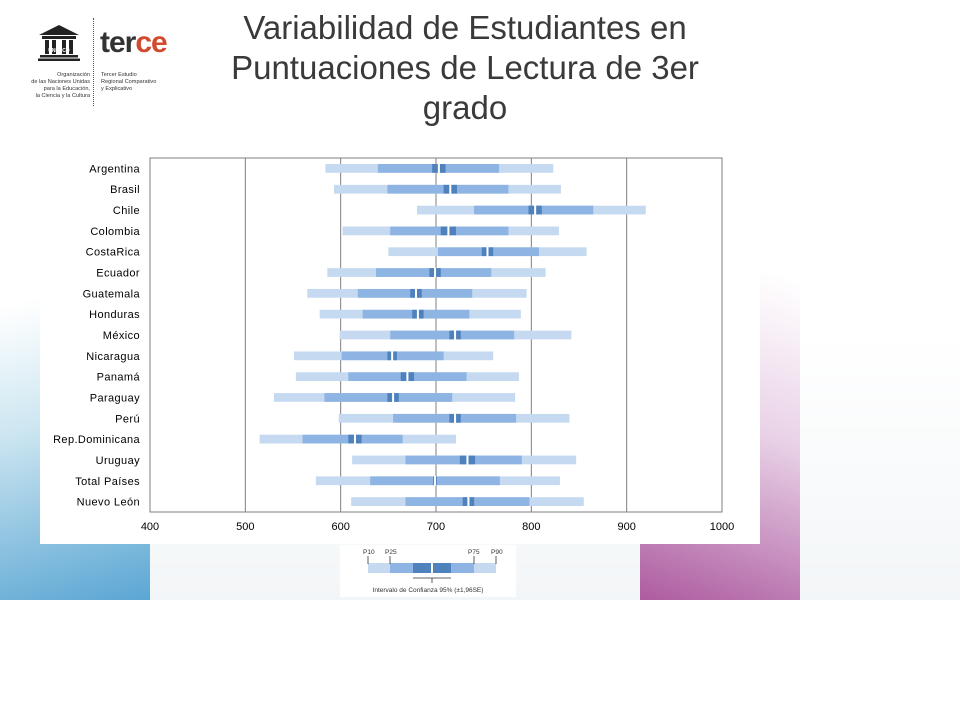 The width and height of the screenshot is (960, 720). What do you see at coordinates (497, 552) in the screenshot?
I see `legend-label-p90: P90` at bounding box center [497, 552].